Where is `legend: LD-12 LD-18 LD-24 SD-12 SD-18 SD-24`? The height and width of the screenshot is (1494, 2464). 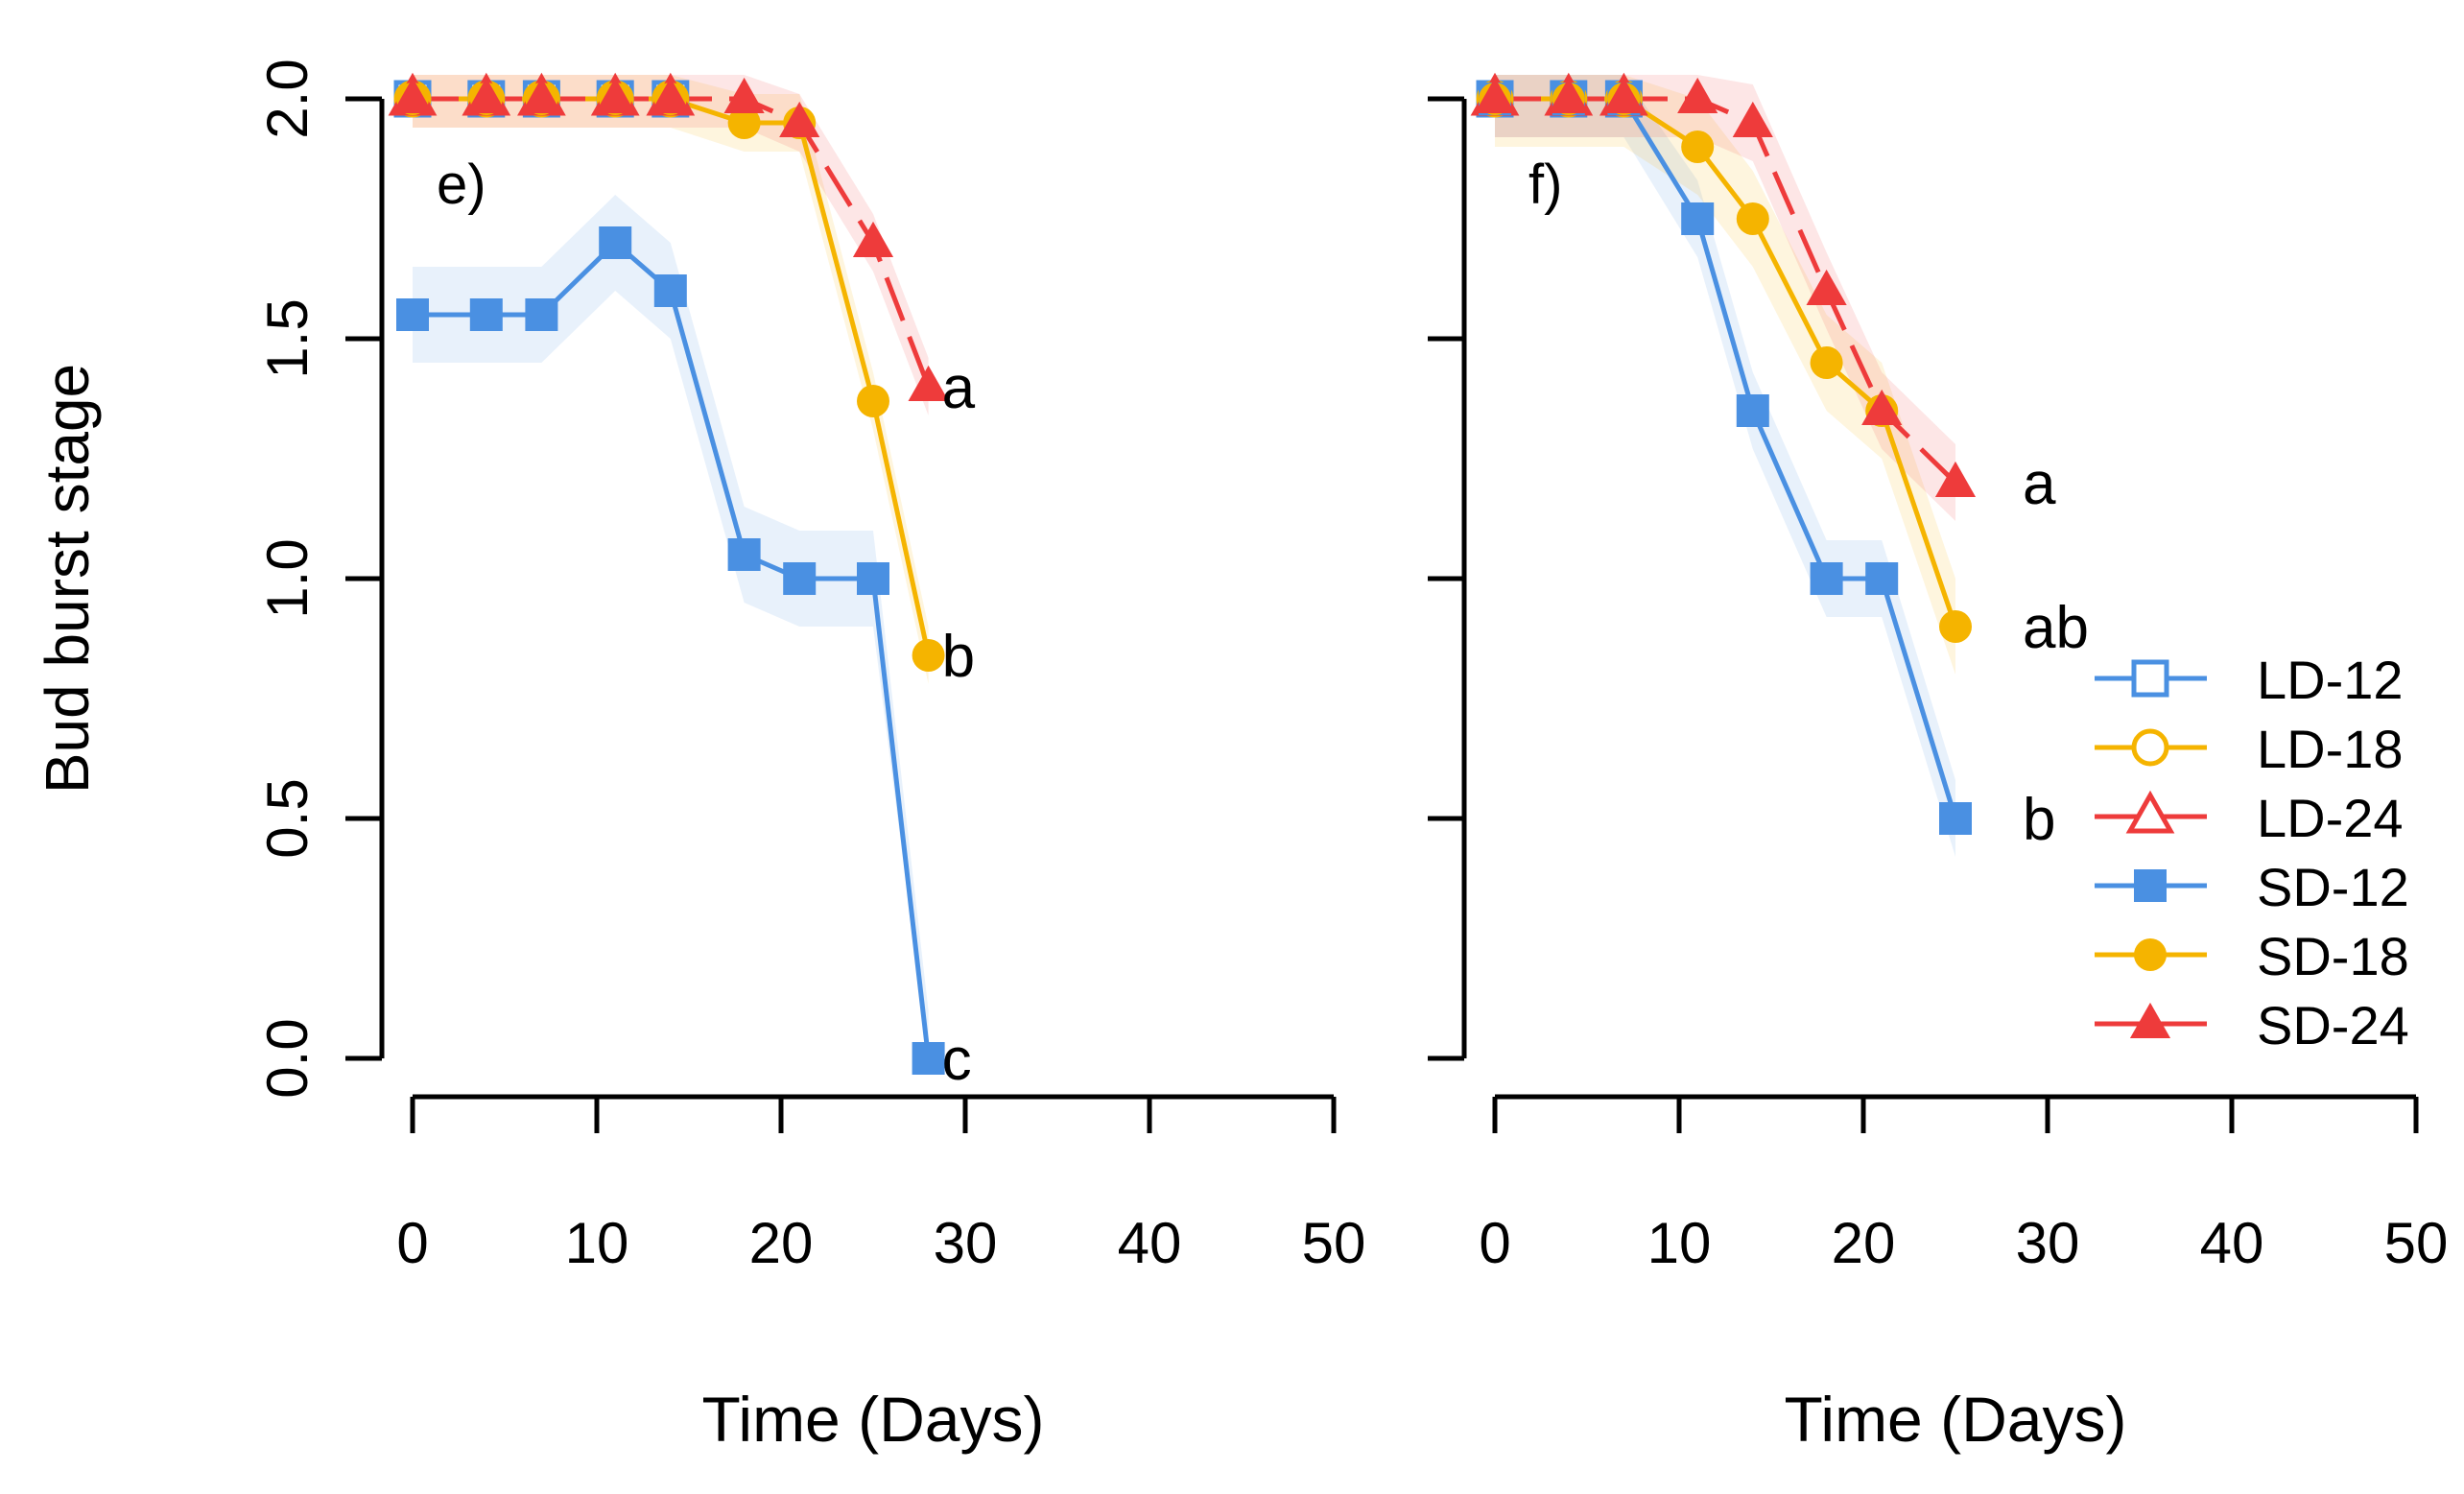
legend: LD-12 LD-18 LD-24 SD-12 SD-18 SD-24 is located at coordinates (2252, 852).